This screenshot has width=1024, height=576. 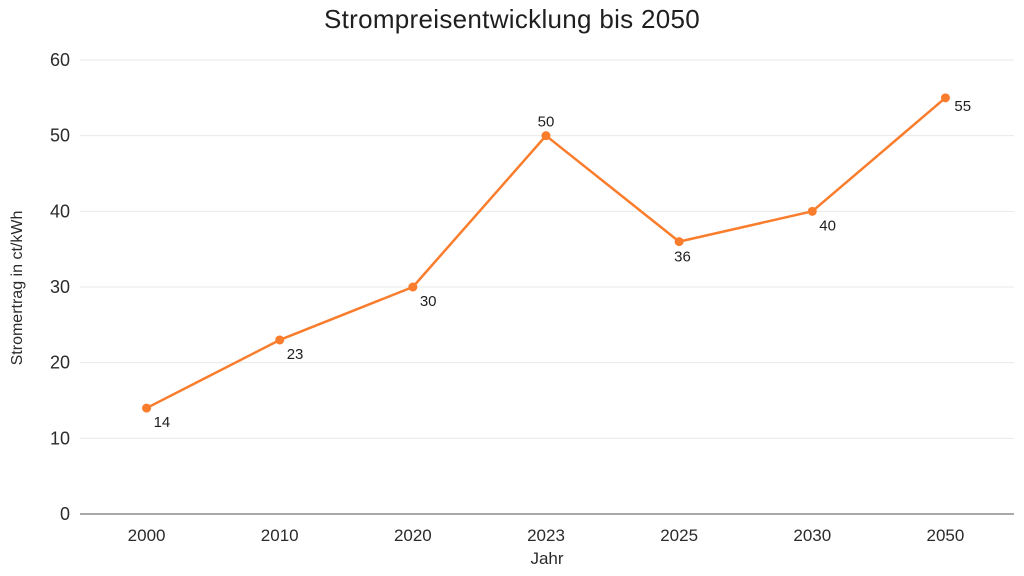 What do you see at coordinates (547, 558) in the screenshot?
I see `x-axis-title: Jahr` at bounding box center [547, 558].